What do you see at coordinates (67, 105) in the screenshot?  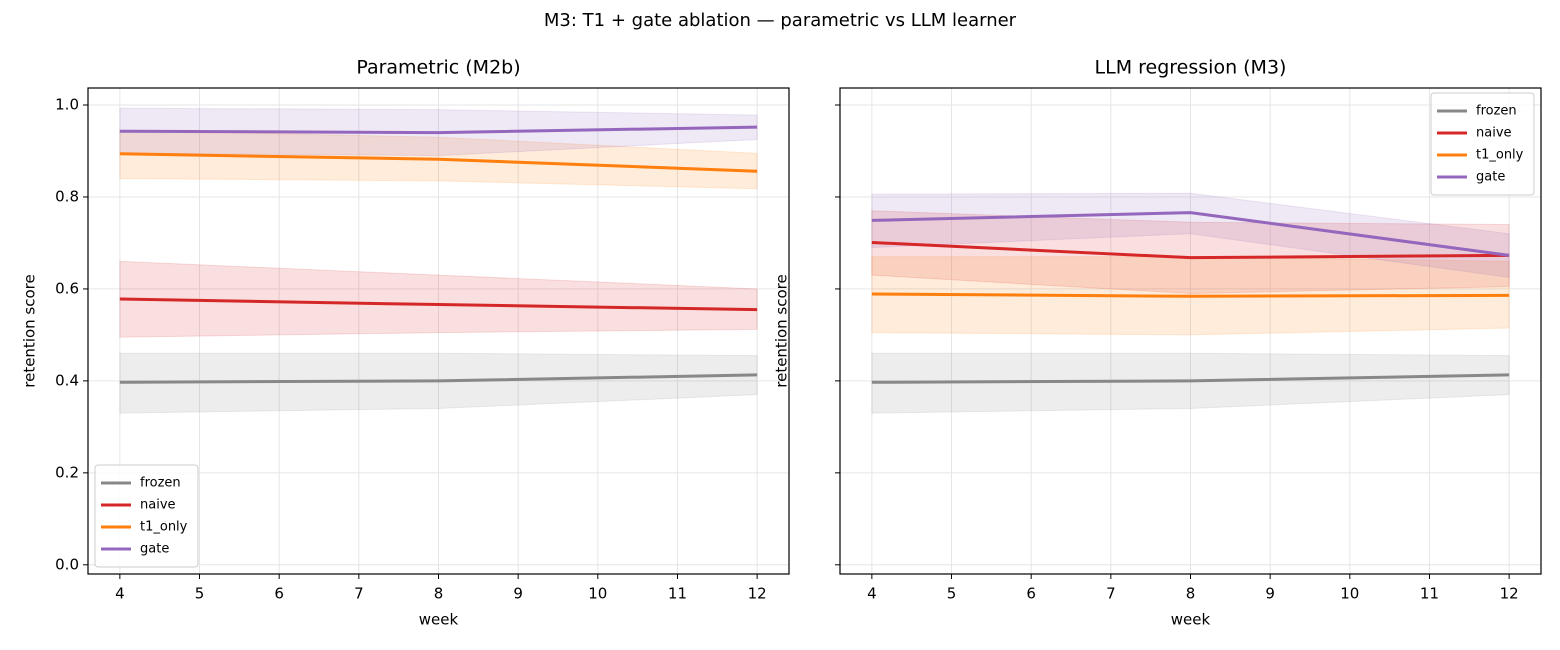 I see `y-tick-label: 1.0` at bounding box center [67, 105].